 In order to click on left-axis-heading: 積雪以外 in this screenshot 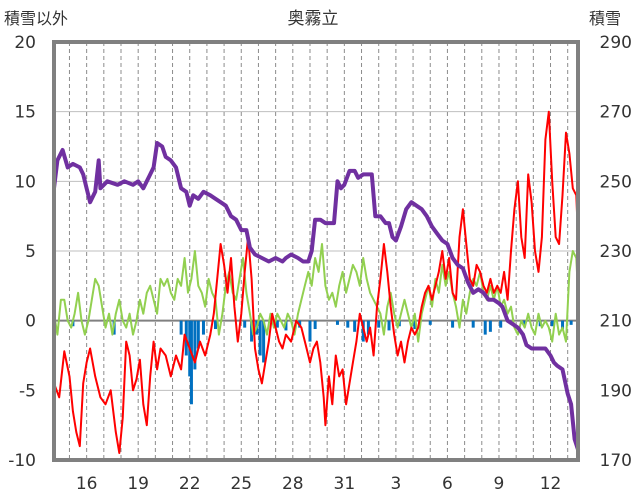, I will do `click(36, 18)`.